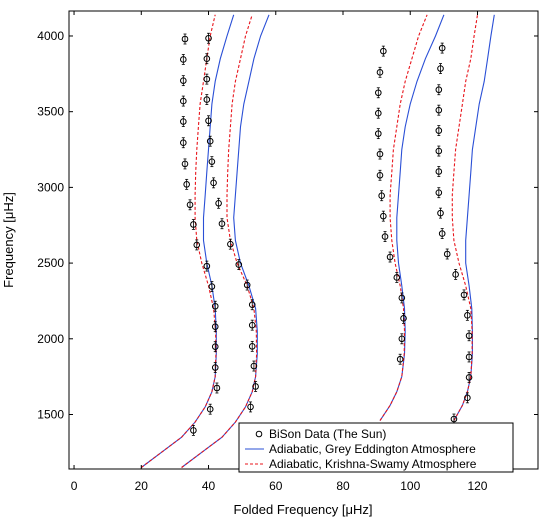 This screenshot has height=518, width=551. What do you see at coordinates (142, 486) in the screenshot?
I see `x-tick-label: 20` at bounding box center [142, 486].